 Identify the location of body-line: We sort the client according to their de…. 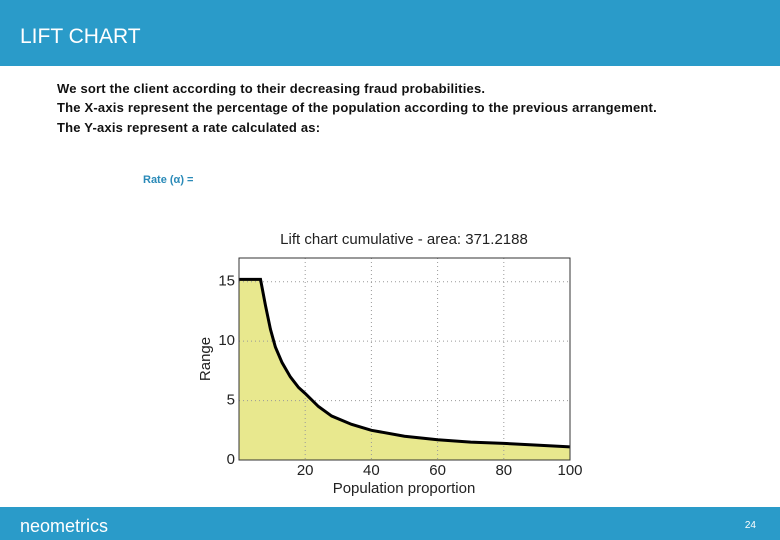
(271, 88).